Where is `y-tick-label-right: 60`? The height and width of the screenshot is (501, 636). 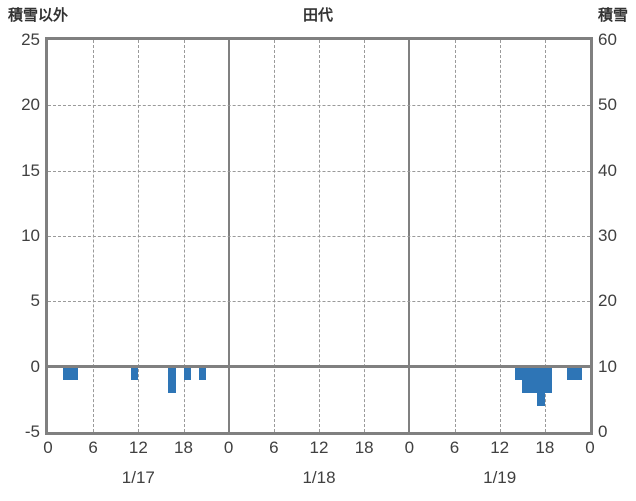 y-tick-label-right: 60 is located at coordinates (607, 39).